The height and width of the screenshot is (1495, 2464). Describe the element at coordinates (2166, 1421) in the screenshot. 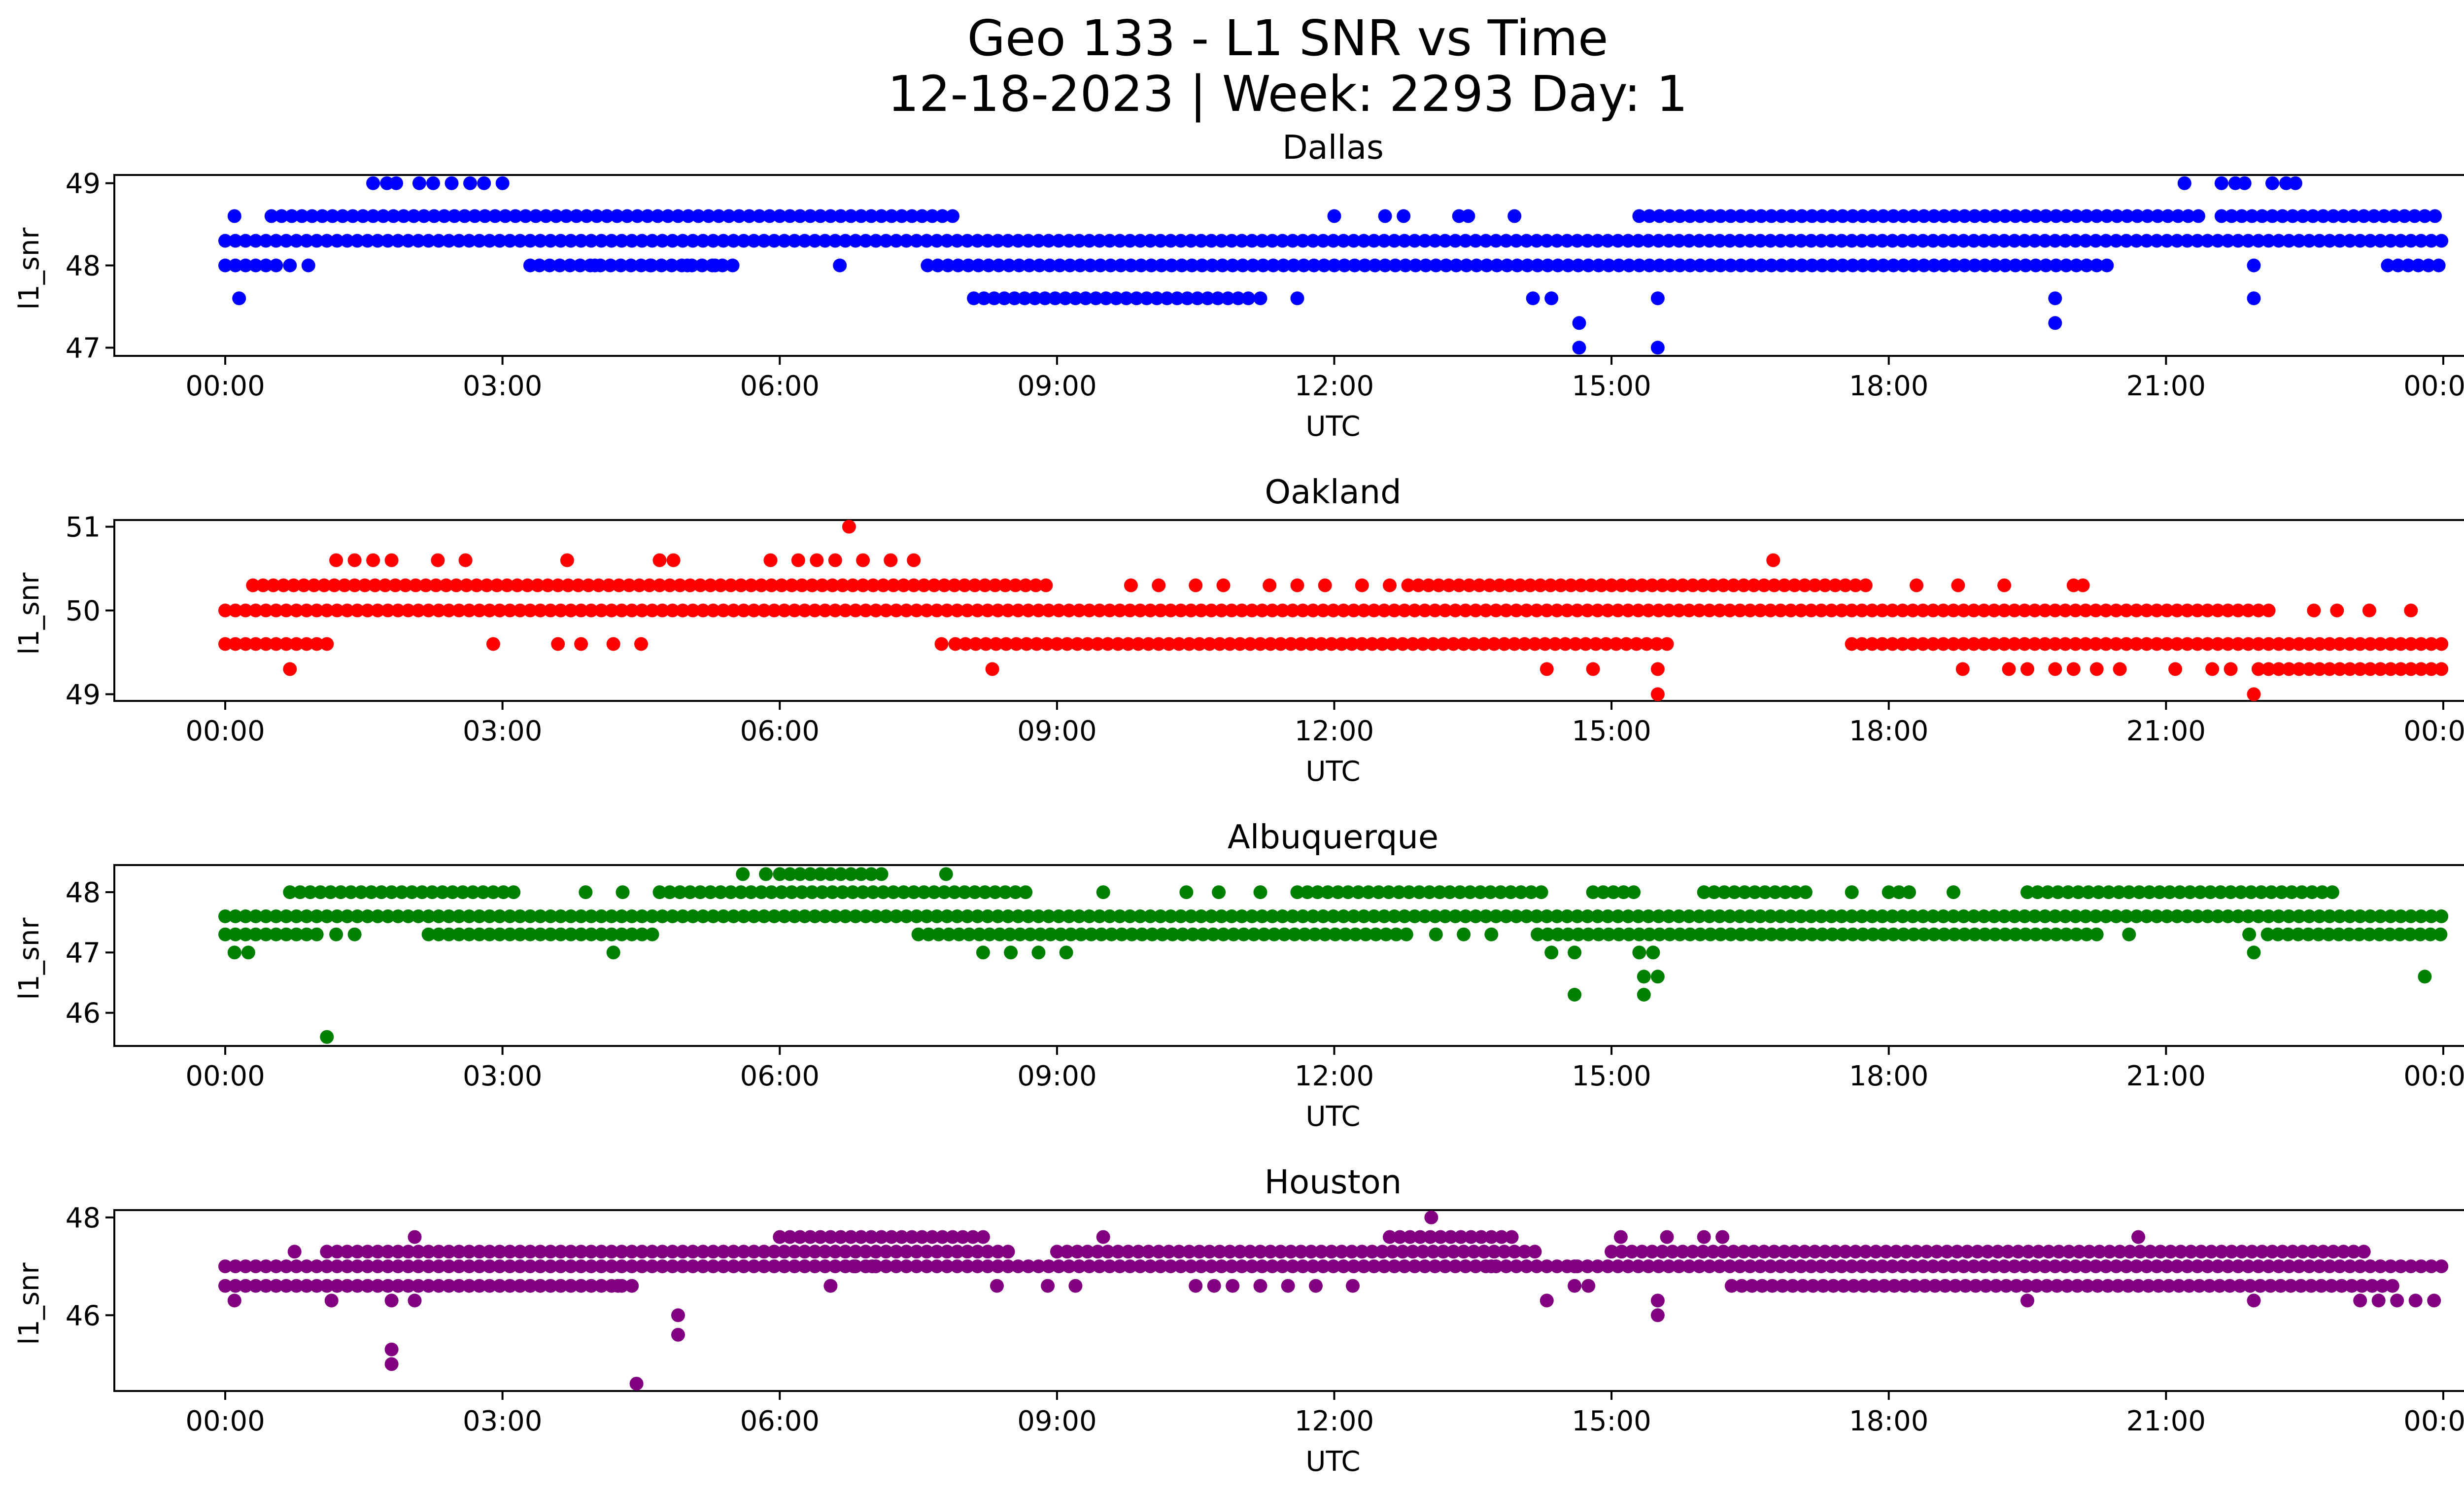

I see `x-tick-label: 21:00` at that location.